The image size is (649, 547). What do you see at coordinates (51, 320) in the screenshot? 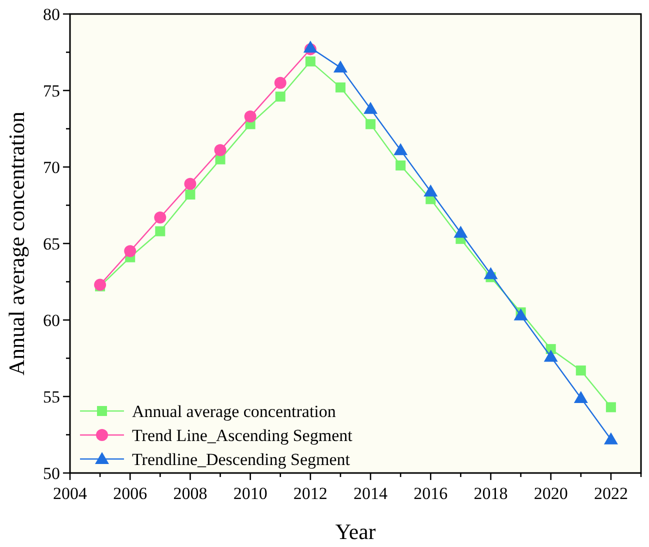
I see `y-tick-label: 60` at bounding box center [51, 320].